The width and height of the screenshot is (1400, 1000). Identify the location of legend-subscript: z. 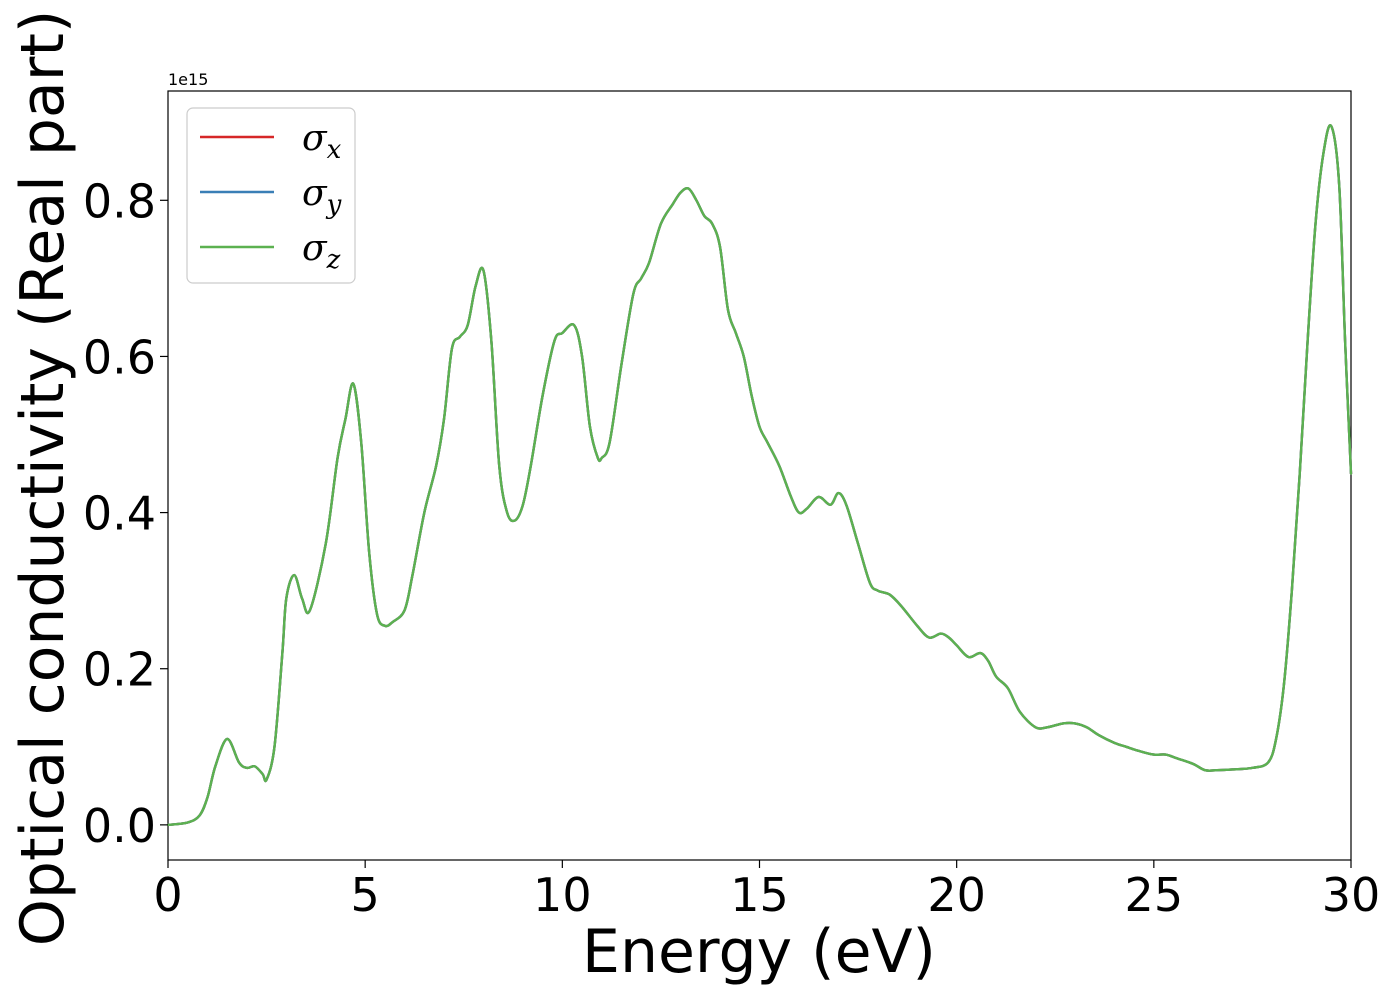
(333, 260).